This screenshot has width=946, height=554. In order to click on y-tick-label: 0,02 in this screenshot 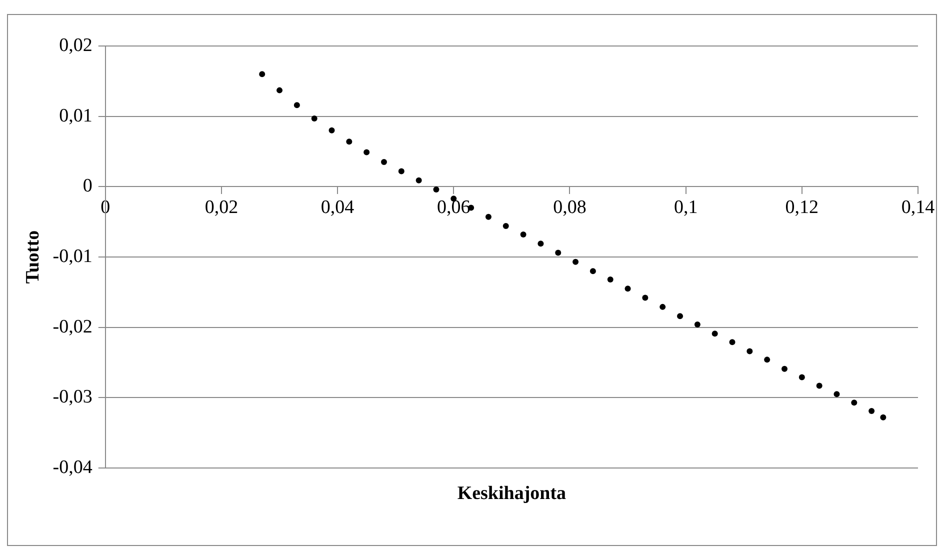, I will do `click(75, 45)`.